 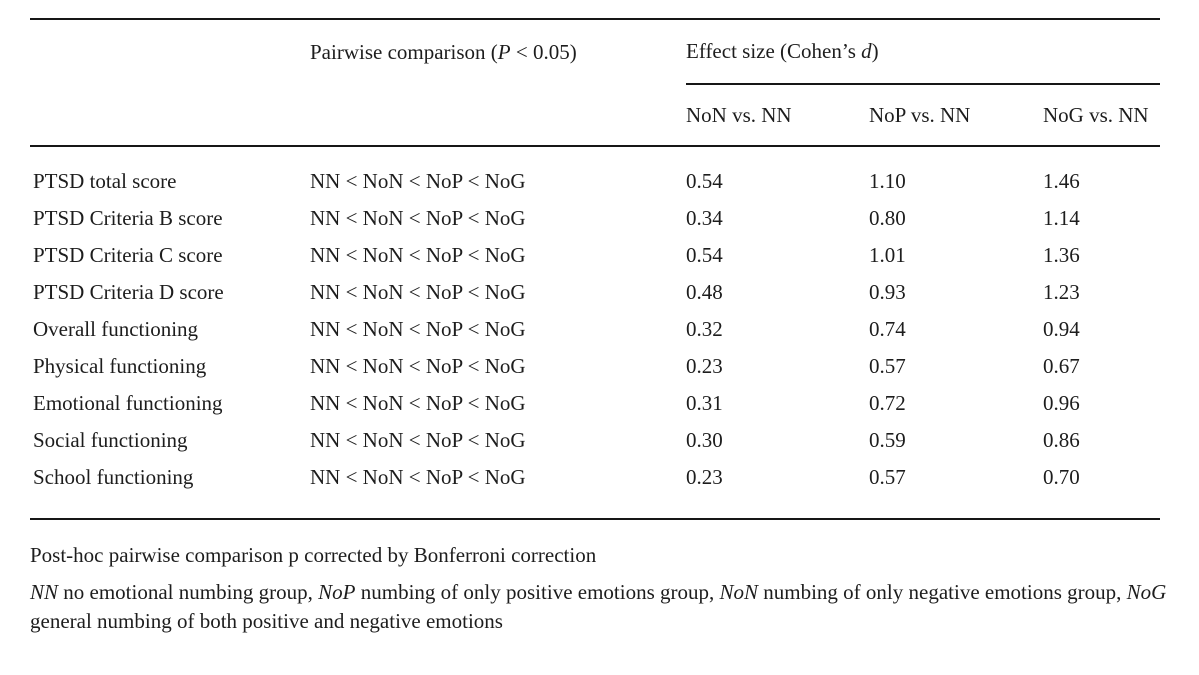 What do you see at coordinates (777, 115) in the screenshot?
I see `header-non-vs-nn: NoN vs. NN` at bounding box center [777, 115].